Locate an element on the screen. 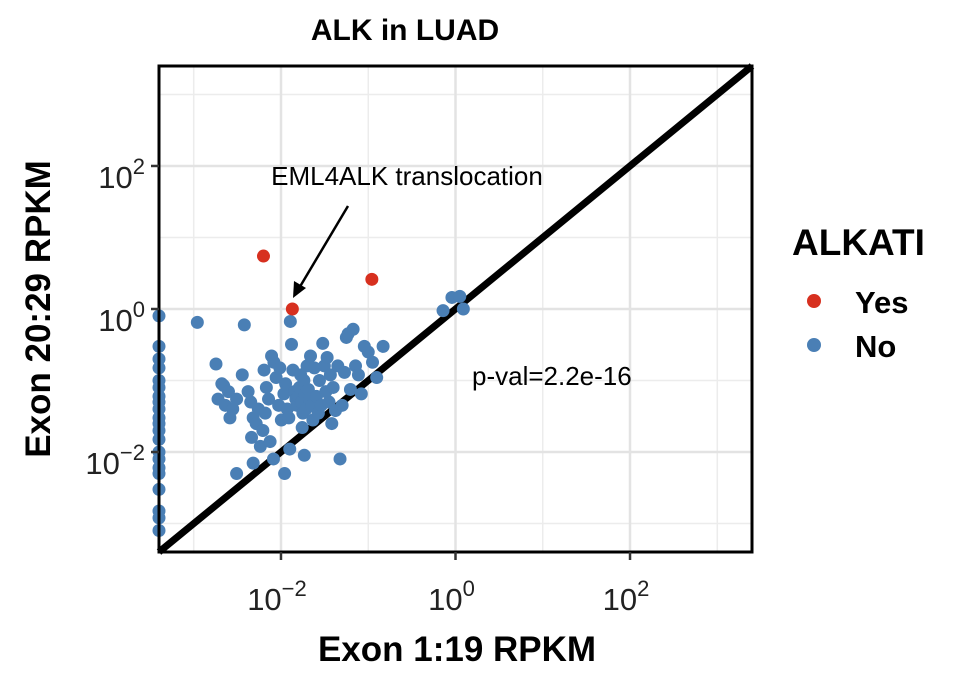 The image size is (958, 674). annotation-arrowhead-icon is located at coordinates (299, 289).